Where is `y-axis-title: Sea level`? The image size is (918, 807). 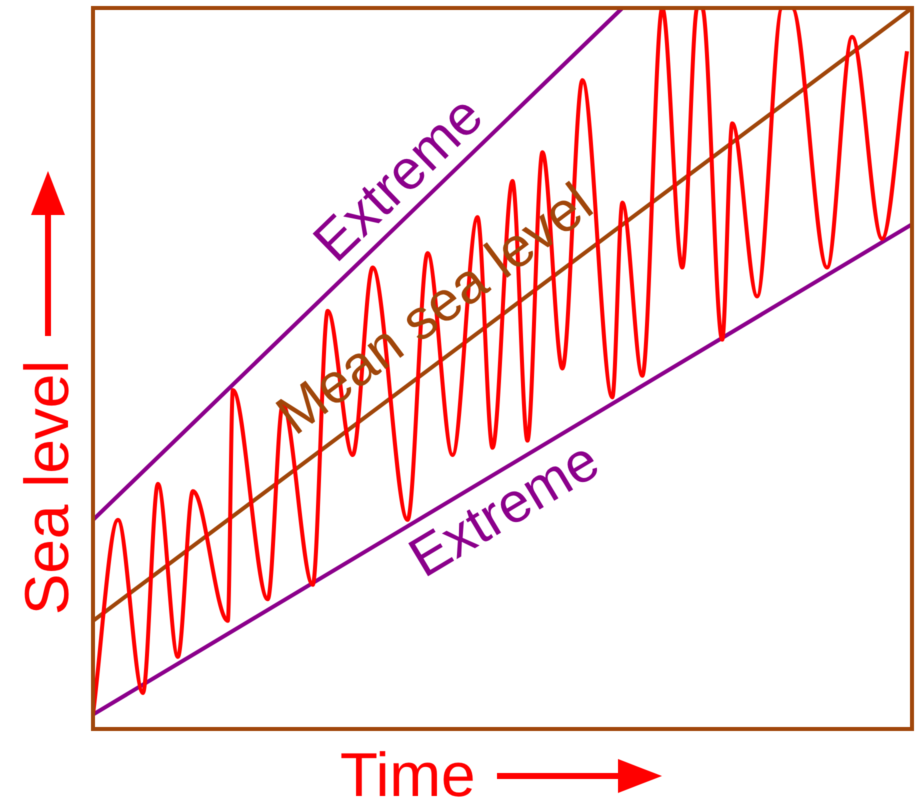 y-axis-title: Sea level is located at coordinates (47, 487).